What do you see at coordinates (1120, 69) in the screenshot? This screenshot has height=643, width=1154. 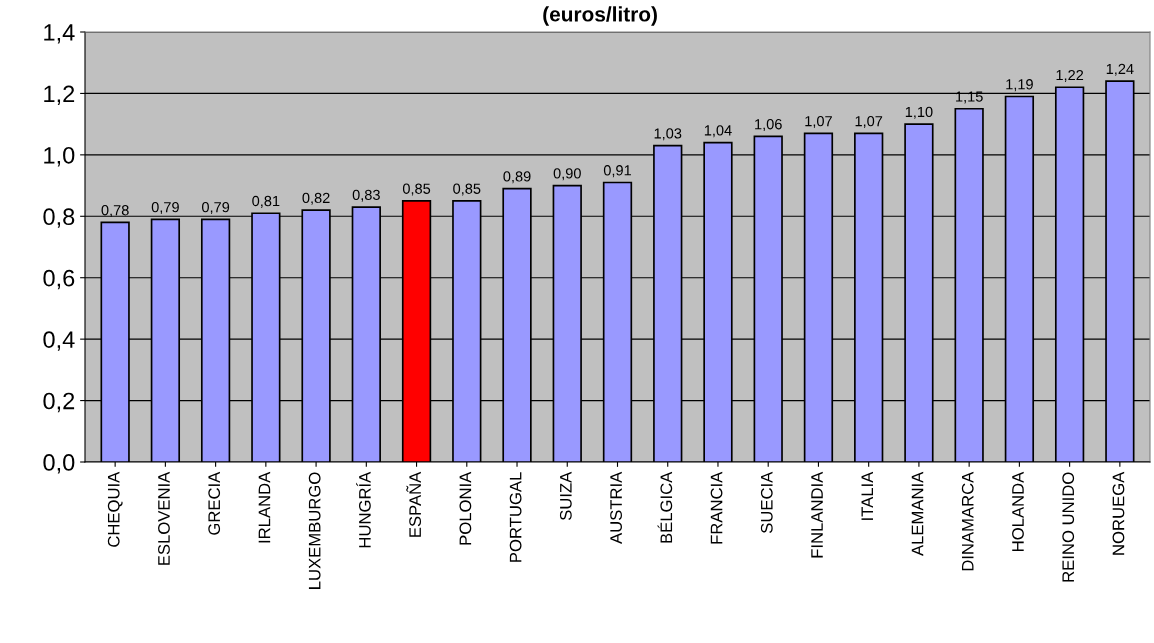 I see `data-label: 1,24` at bounding box center [1120, 69].